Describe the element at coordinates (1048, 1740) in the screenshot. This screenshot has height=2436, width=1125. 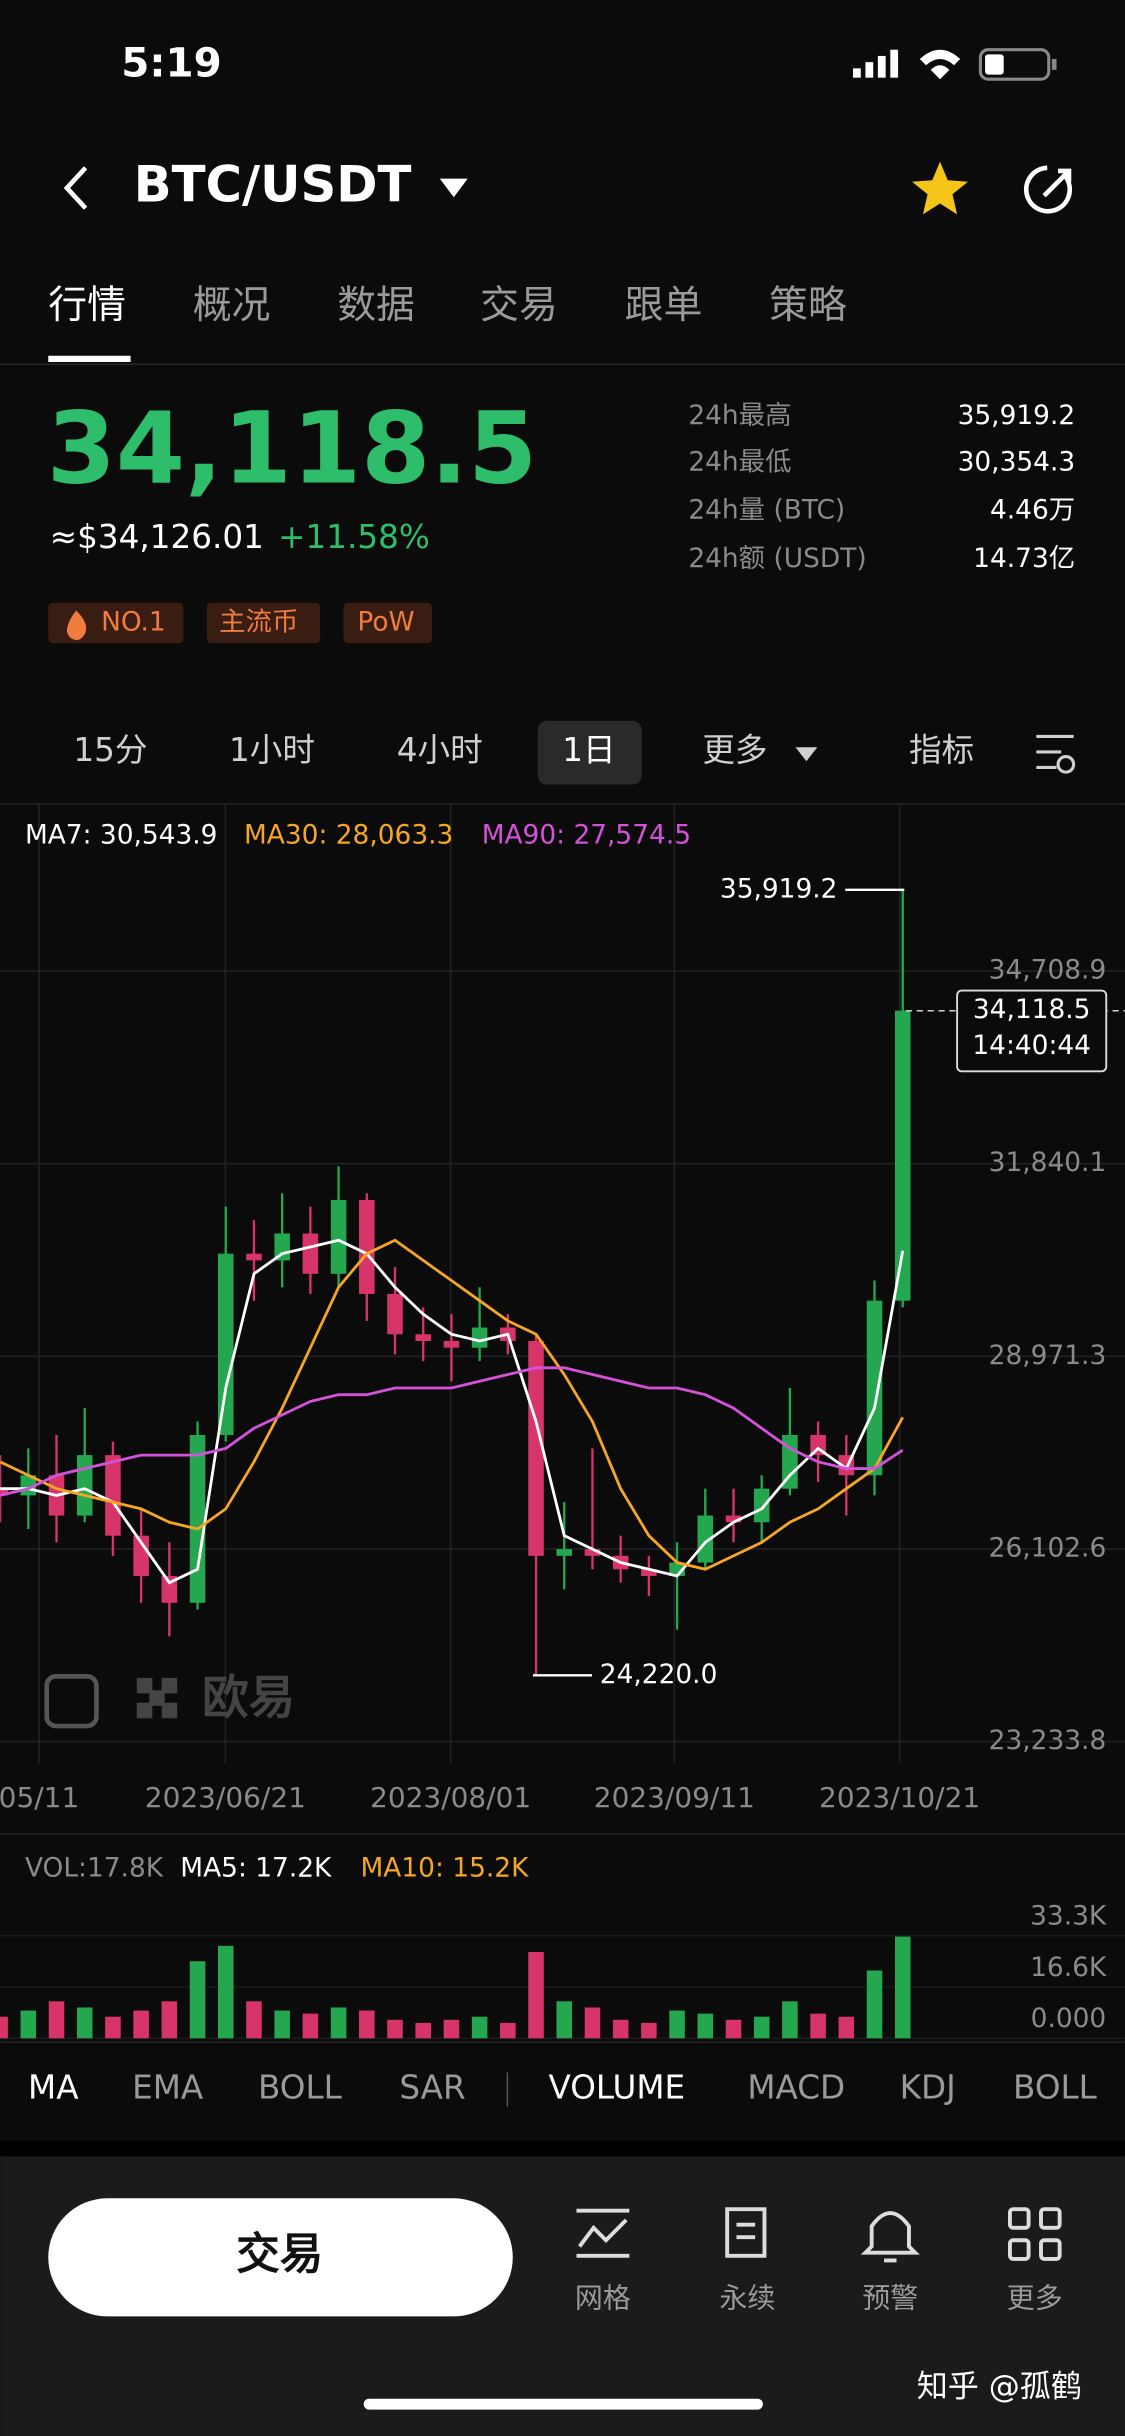
I see `y-tick-label: 23,233.8` at that location.